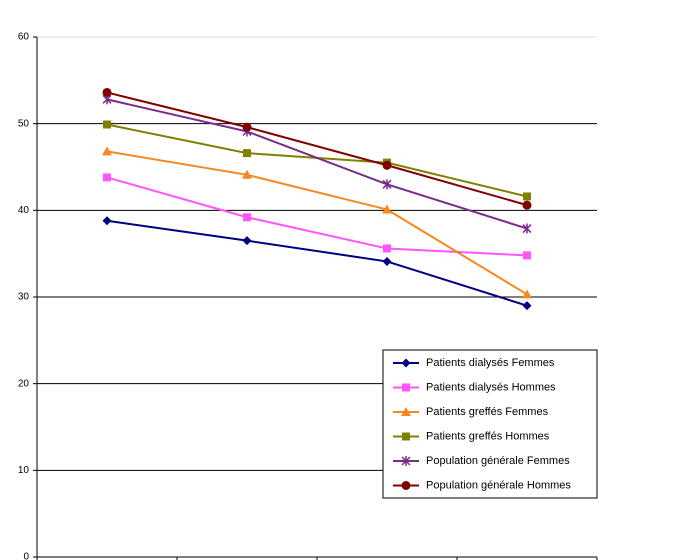  I want to click on y-tick-label: 50, so click(24, 123).